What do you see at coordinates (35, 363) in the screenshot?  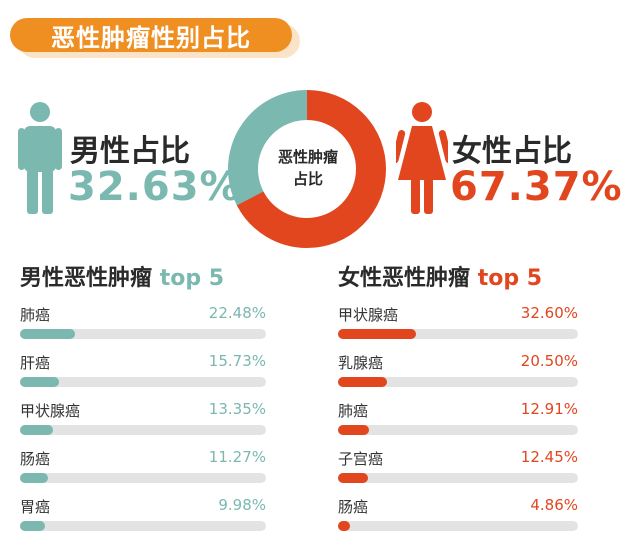 I see `male-cancer-name: 肝癌` at bounding box center [35, 363].